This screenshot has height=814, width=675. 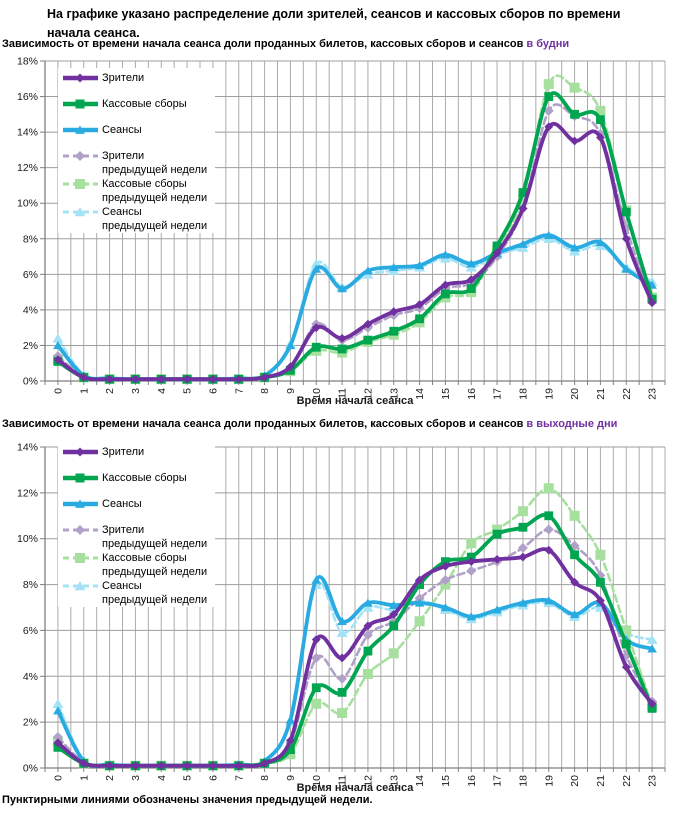 I want to click on x-tick-label: 15, so click(x=446, y=394).